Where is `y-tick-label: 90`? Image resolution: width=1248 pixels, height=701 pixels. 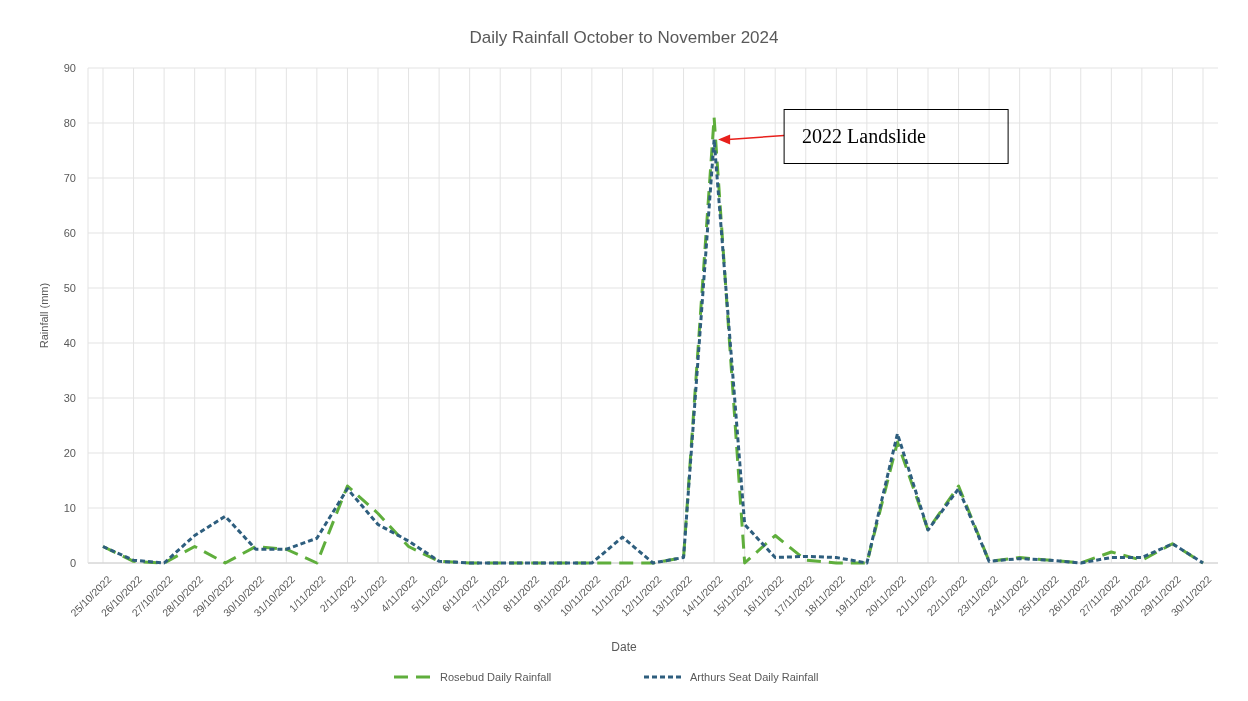
y-tick-label: 90 is located at coordinates (69, 67).